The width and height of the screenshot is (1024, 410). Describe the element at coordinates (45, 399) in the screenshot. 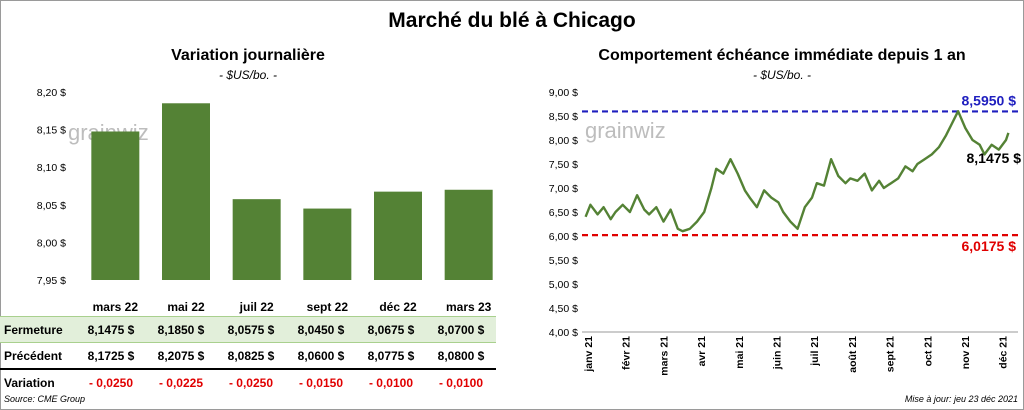

I see `source-note: Source: CME Group` at that location.